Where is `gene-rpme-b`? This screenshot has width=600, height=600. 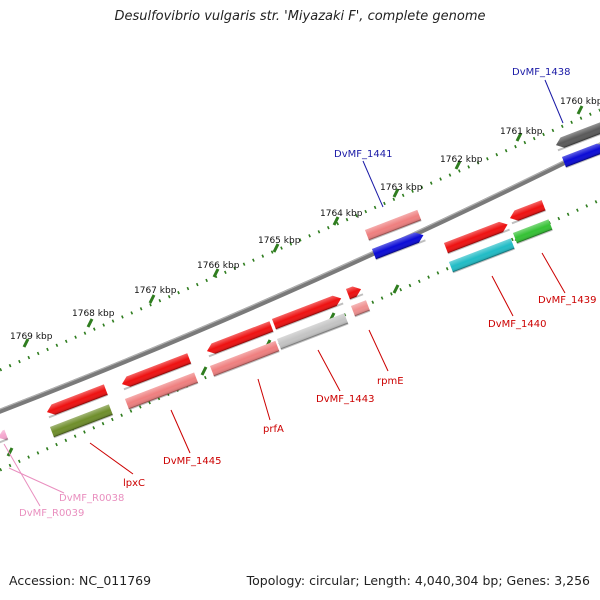
gene-rpme-b is located at coordinates (361, 309).